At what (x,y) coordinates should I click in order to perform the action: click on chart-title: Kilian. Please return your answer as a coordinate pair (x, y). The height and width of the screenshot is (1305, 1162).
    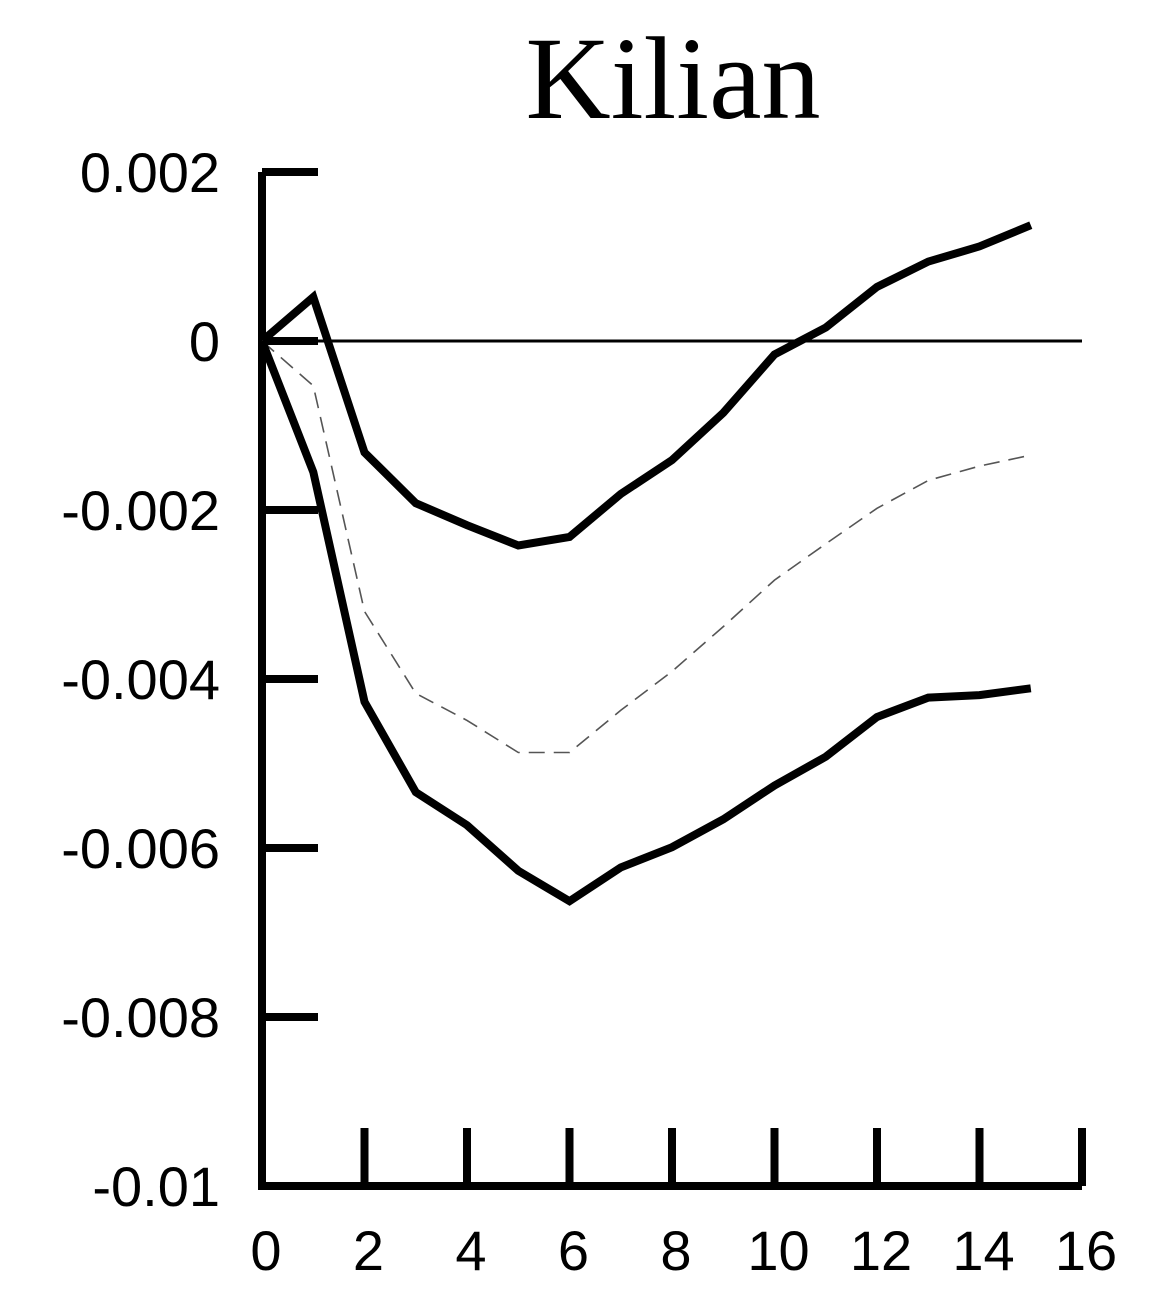
    Looking at the image, I should click on (673, 78).